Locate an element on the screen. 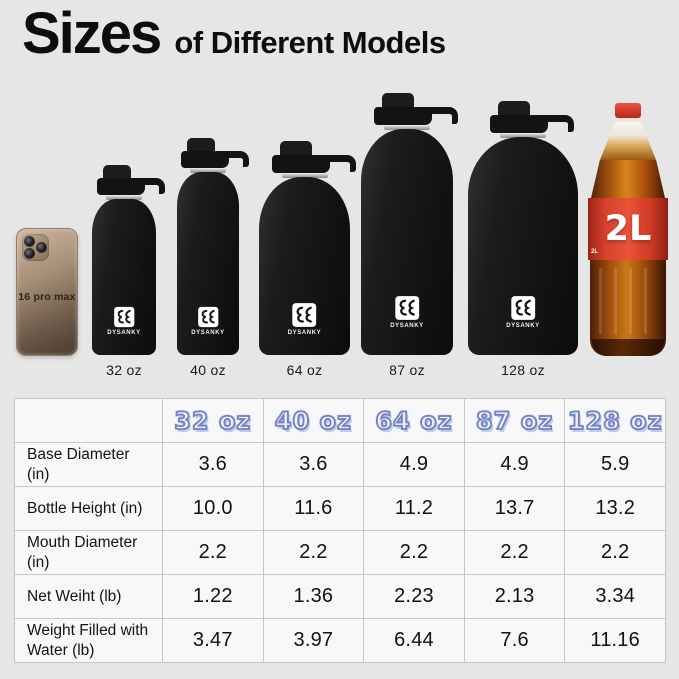 This screenshot has height=679, width=679. bottle-size-label-32oz: 32 oz is located at coordinates (124, 370).